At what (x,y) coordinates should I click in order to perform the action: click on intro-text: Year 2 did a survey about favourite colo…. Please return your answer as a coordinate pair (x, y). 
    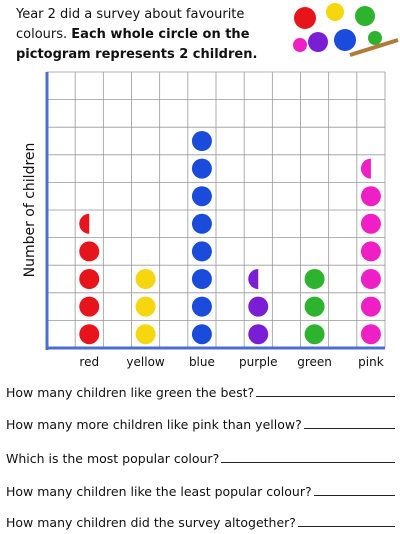
    Looking at the image, I should click on (130, 24).